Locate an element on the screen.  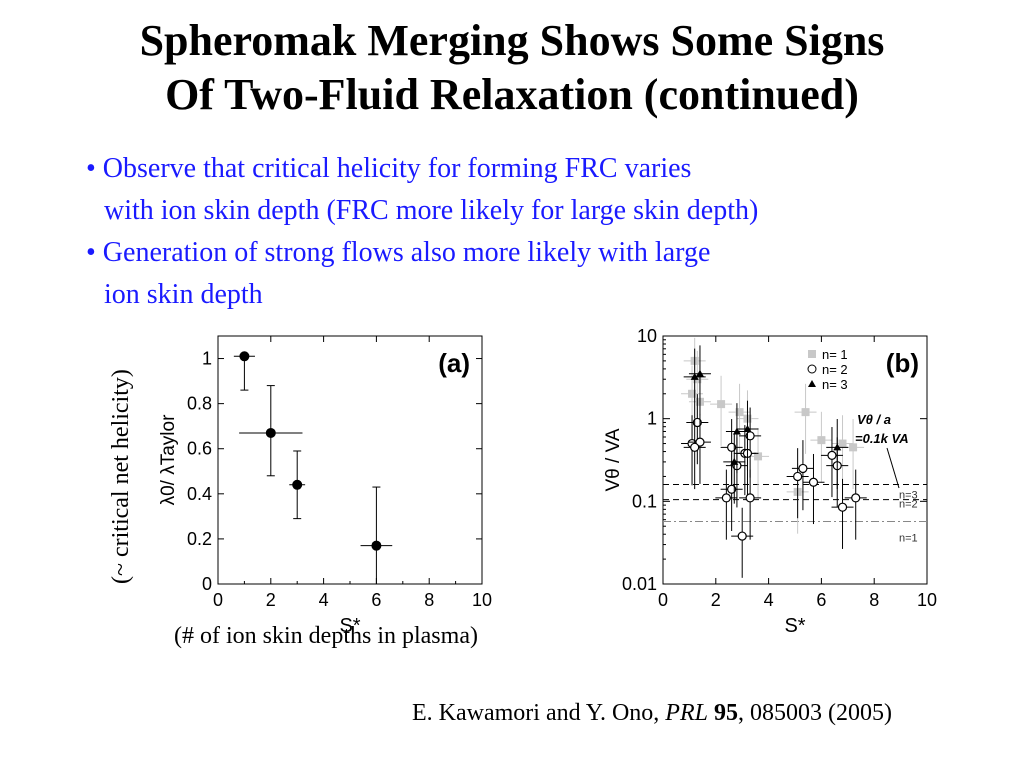
critical-helicity-label: (~ critical net helicity) is located at coordinates (121, 476).